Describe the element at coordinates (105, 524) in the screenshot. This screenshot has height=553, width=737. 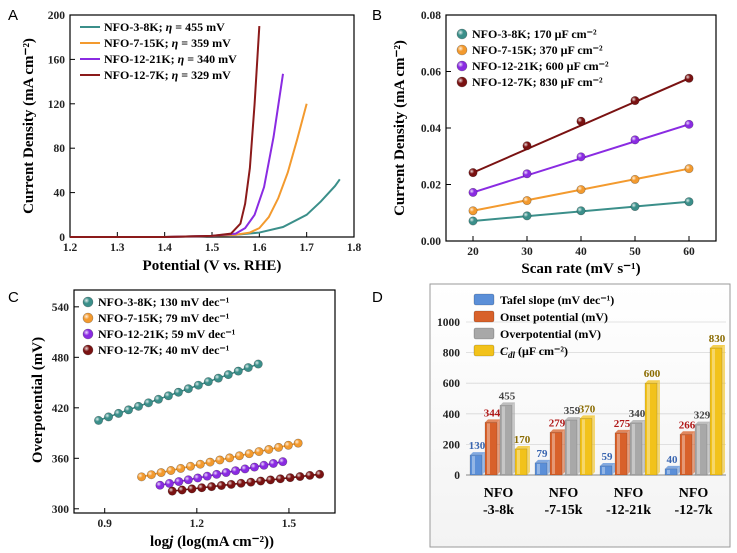
I see `panel-c-xtick-label: 0.9` at that location.